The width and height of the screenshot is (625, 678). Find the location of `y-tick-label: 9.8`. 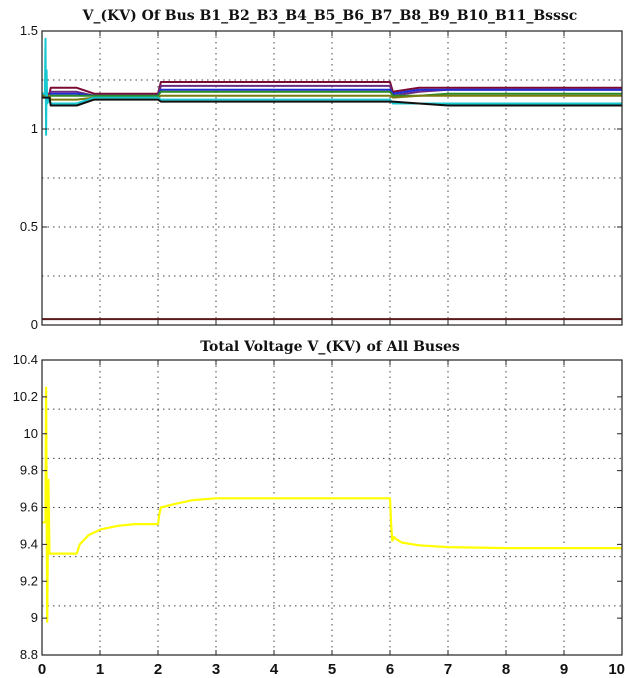

y-tick-label: 9.8 is located at coordinates (29, 470).